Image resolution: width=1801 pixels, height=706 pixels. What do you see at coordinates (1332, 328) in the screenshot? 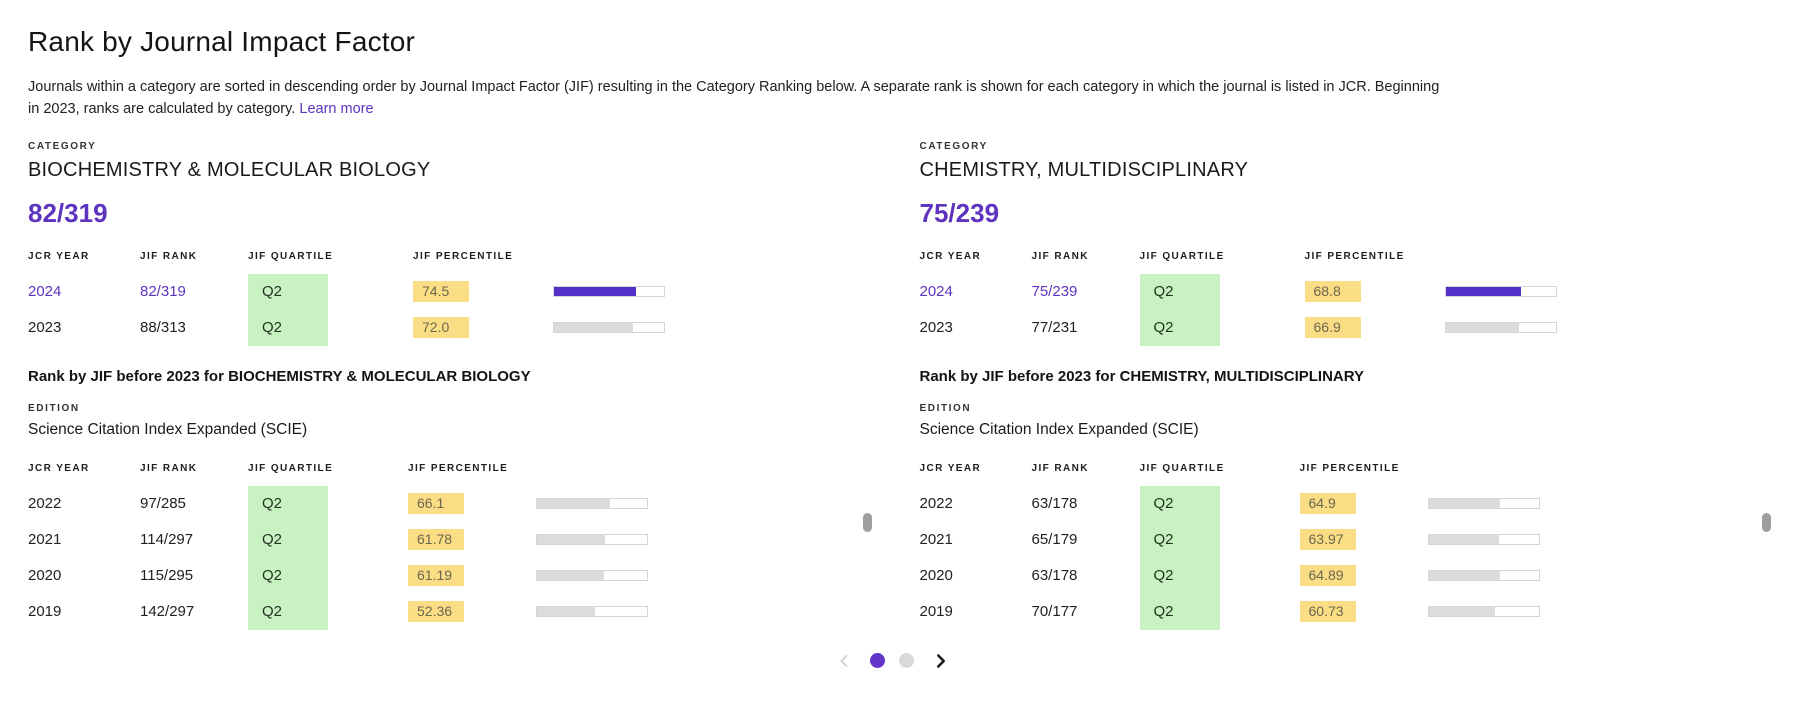
I see `jif-percentile-badge: 66.9` at bounding box center [1332, 328].